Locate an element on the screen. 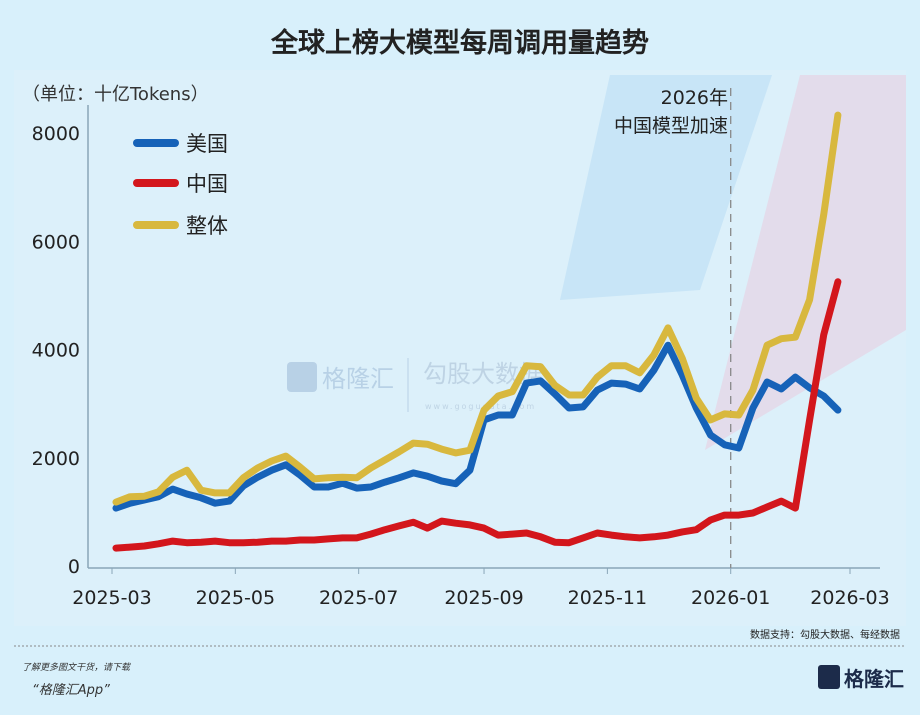  x-tick-label: 2025-05 is located at coordinates (235, 598).